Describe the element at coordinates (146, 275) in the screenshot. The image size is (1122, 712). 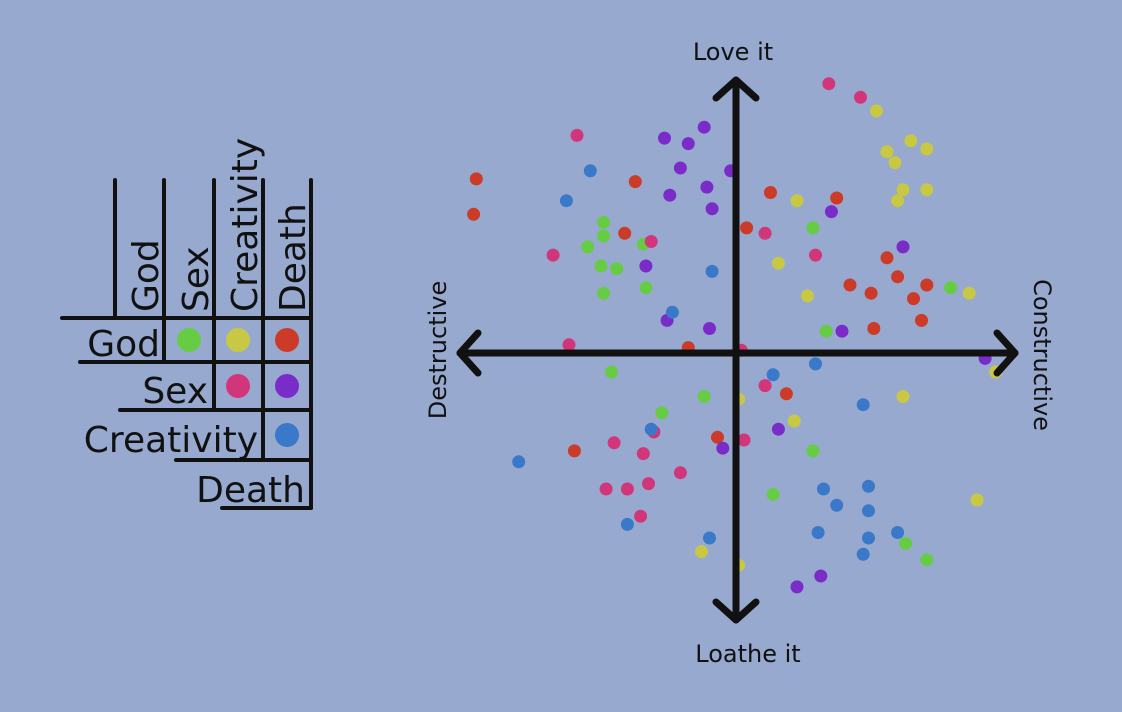
I see `legend-col-header-god: God` at that location.